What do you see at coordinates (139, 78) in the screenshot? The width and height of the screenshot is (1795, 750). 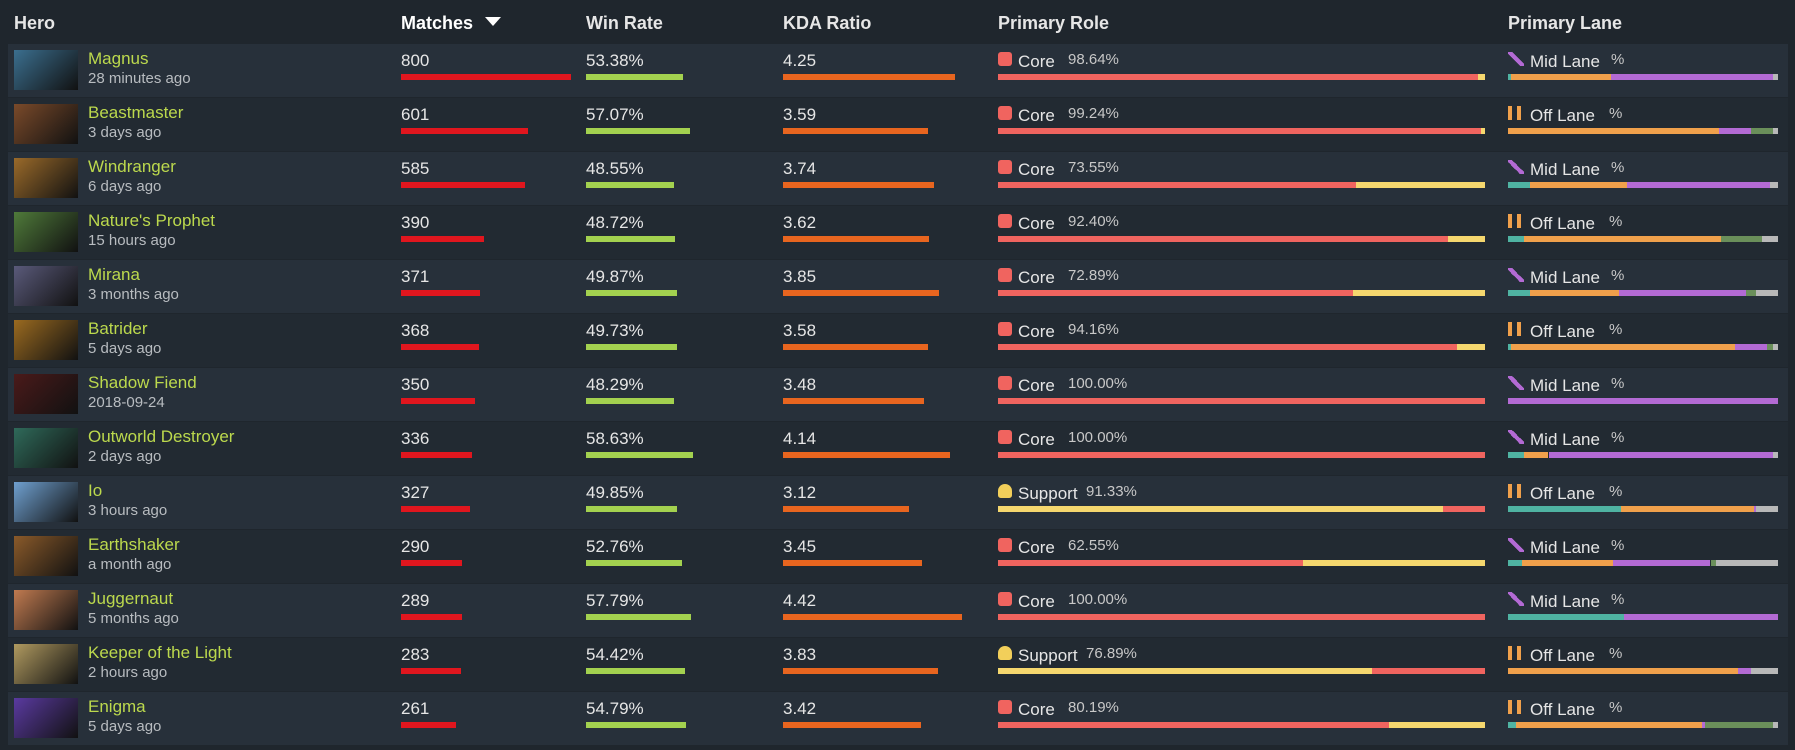 I see `last-played: 28 minutes ago` at bounding box center [139, 78].